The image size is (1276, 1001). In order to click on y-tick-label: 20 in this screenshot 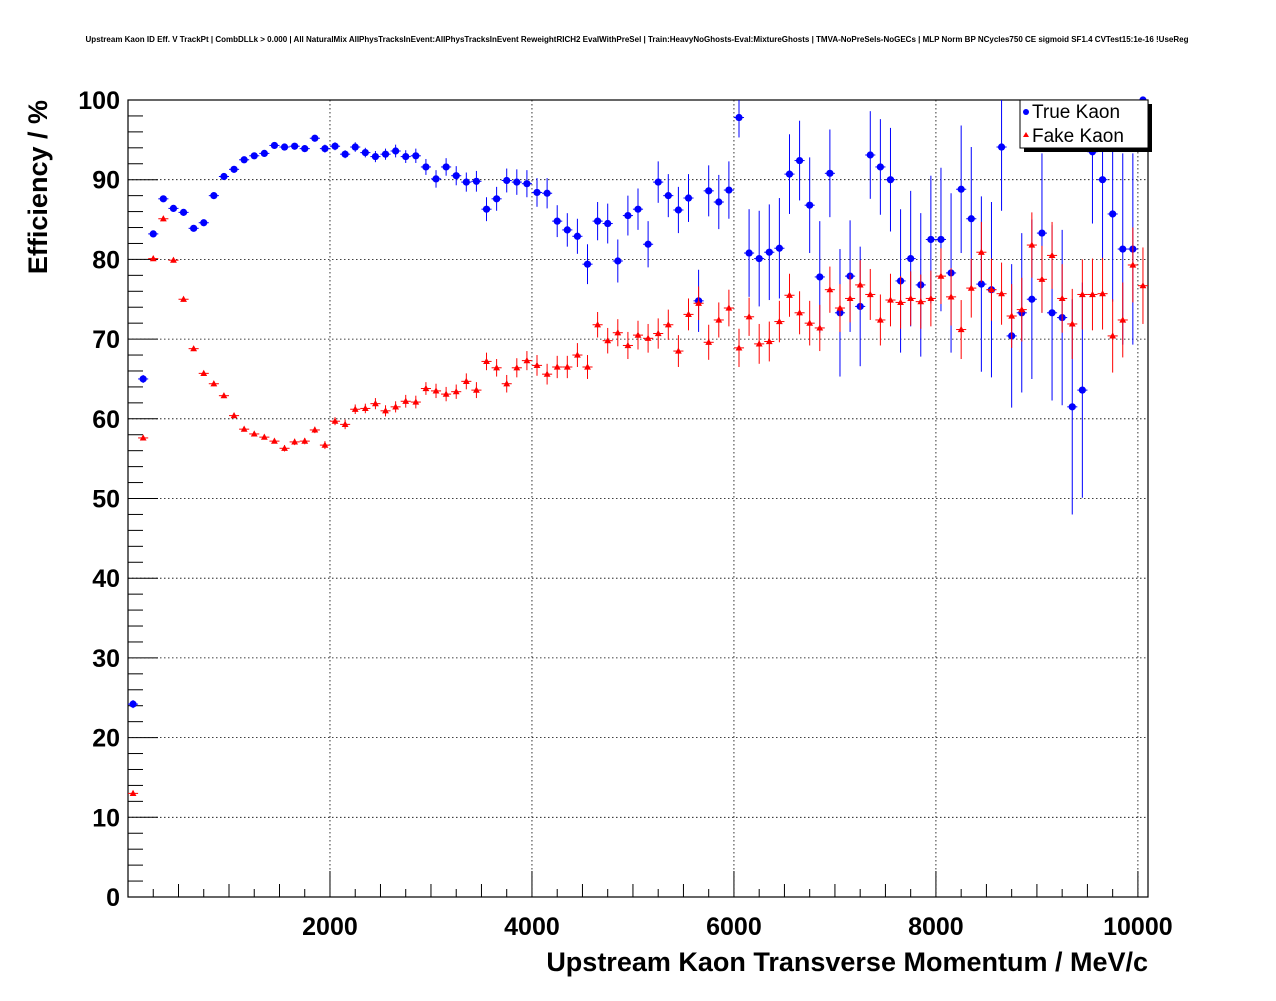, I will do `click(106, 739)`.